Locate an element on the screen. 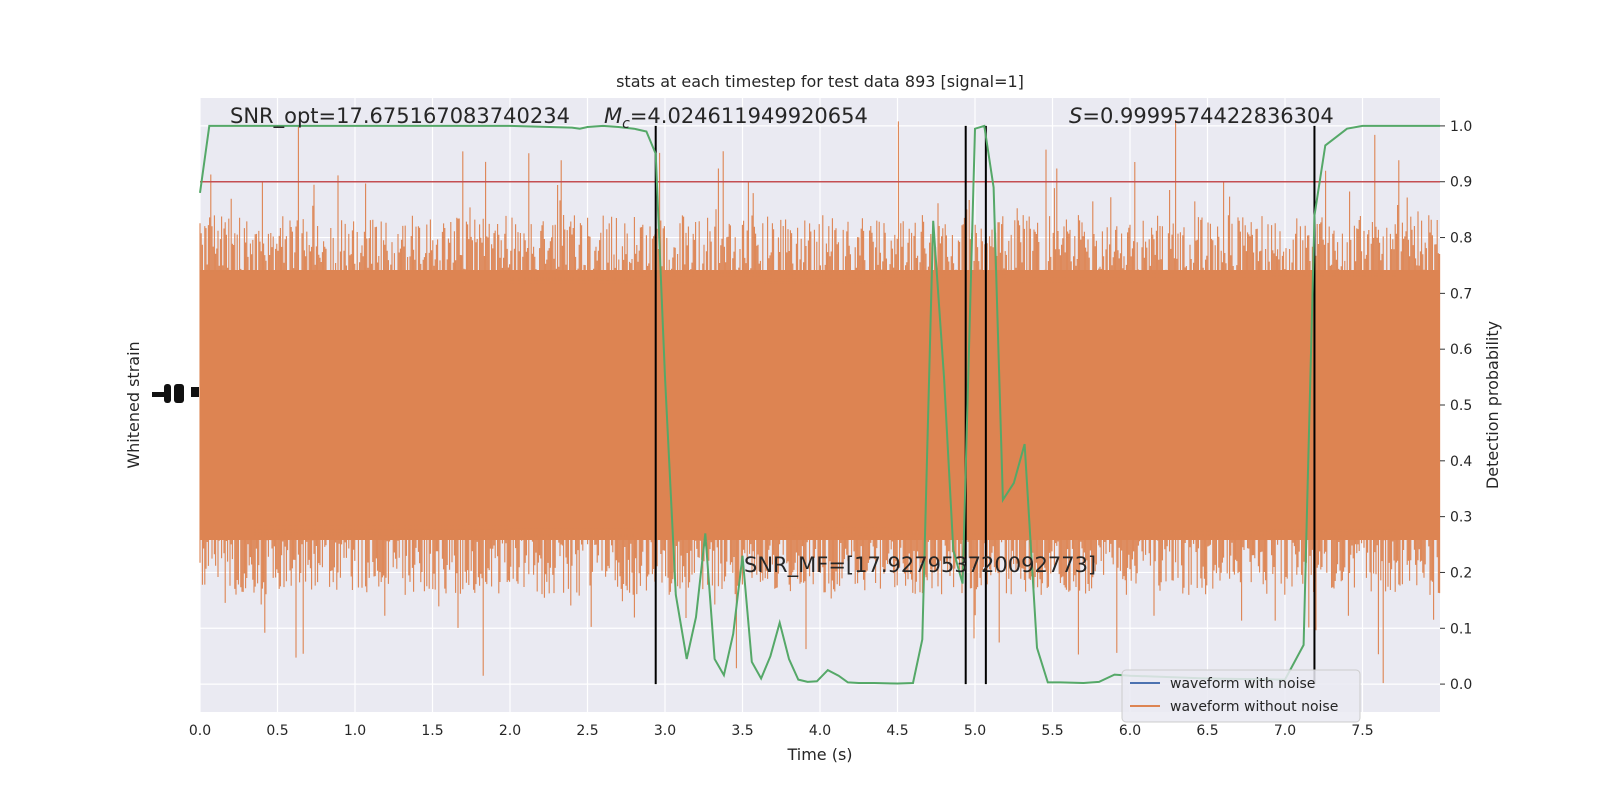 The width and height of the screenshot is (1600, 800). x-tick-label: 1.0 is located at coordinates (355, 731).